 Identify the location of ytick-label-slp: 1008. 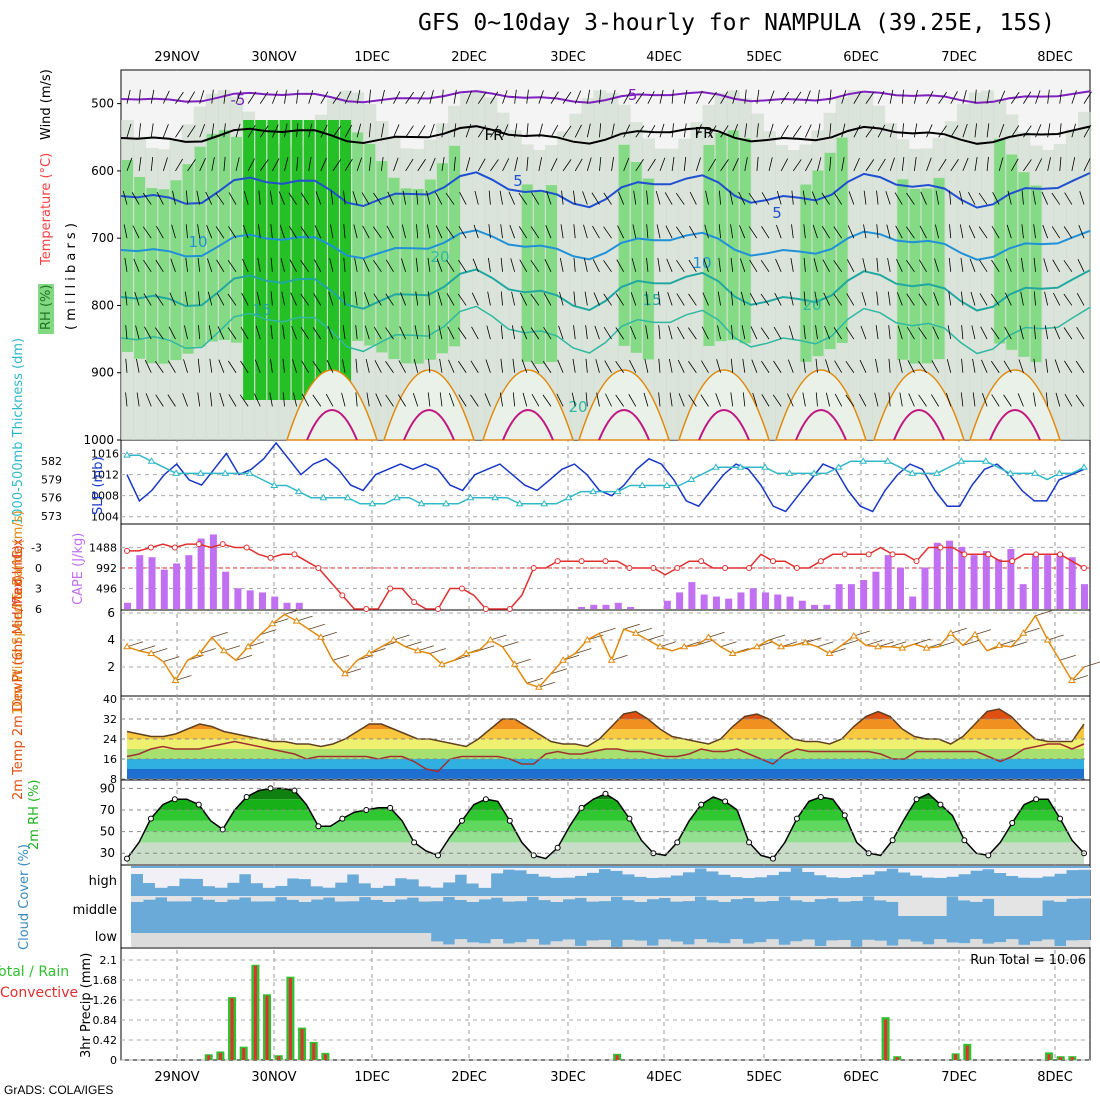
(105, 496).